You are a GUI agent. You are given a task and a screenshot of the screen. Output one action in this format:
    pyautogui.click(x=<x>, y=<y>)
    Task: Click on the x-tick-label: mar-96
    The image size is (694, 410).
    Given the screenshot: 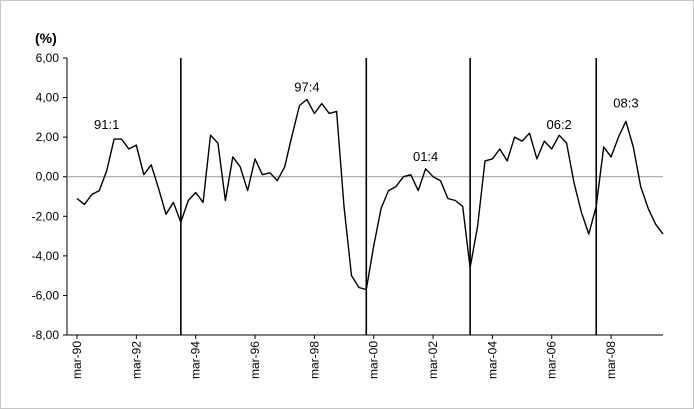 What is the action you would take?
    pyautogui.click(x=255, y=360)
    